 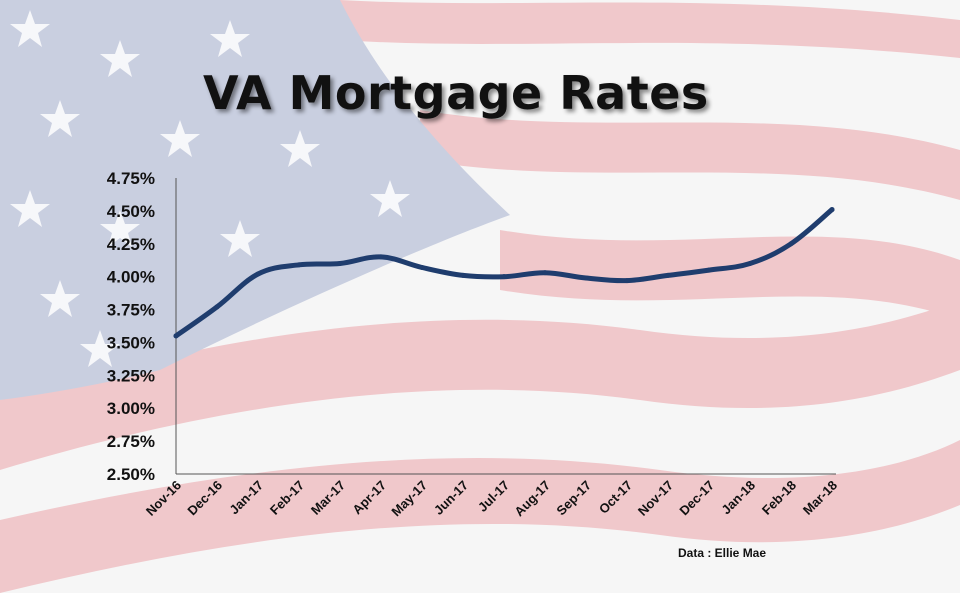 I want to click on x-tick-label: Apr-17, so click(x=369, y=498).